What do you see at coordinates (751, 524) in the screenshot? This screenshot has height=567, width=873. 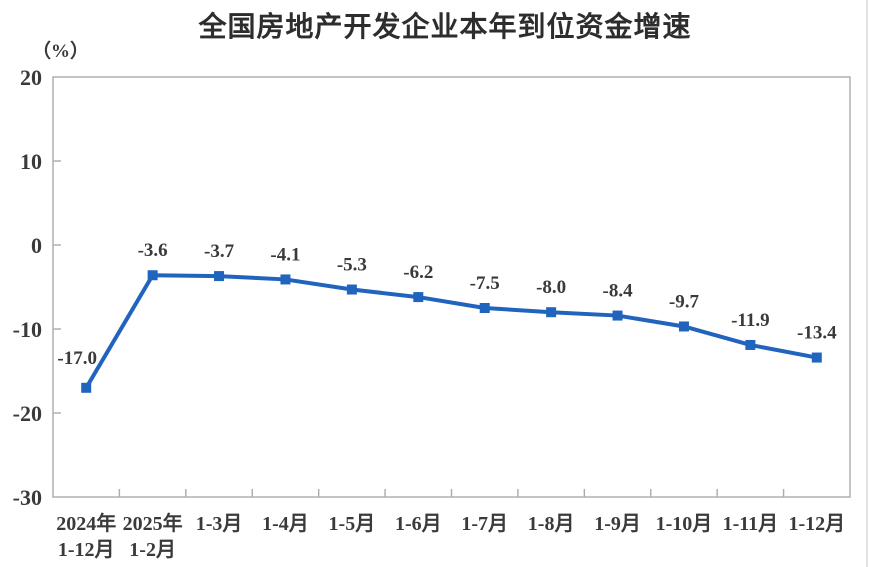 I see `x-axis-label: 1-11月` at bounding box center [751, 524].